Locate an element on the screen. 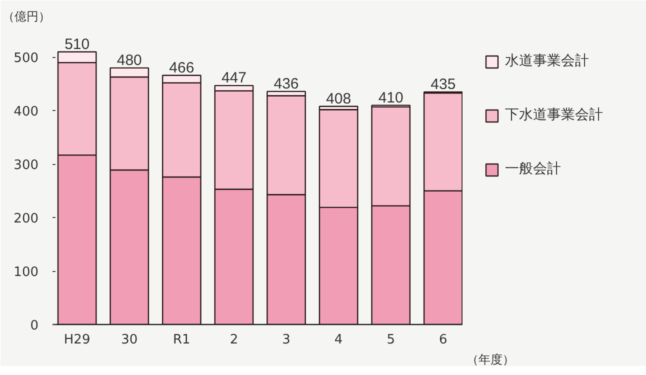  y-tick-label: 500 is located at coordinates (26, 58).